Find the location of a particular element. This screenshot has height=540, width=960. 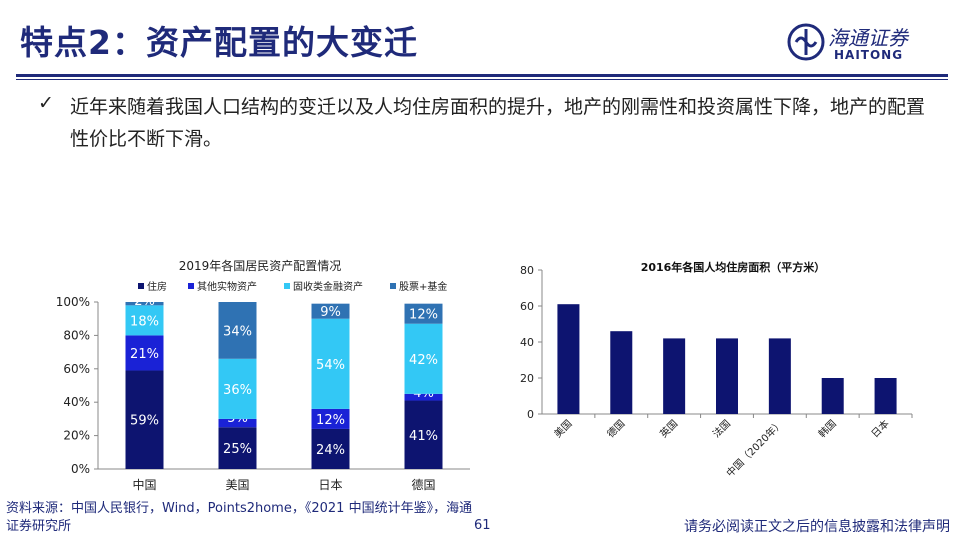

y-tick-label: 40% is located at coordinates (76, 402).